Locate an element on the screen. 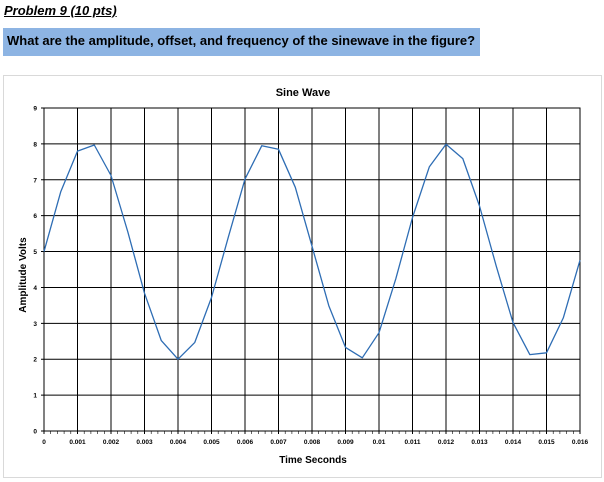  y-tick-label: 7 is located at coordinates (35, 180).